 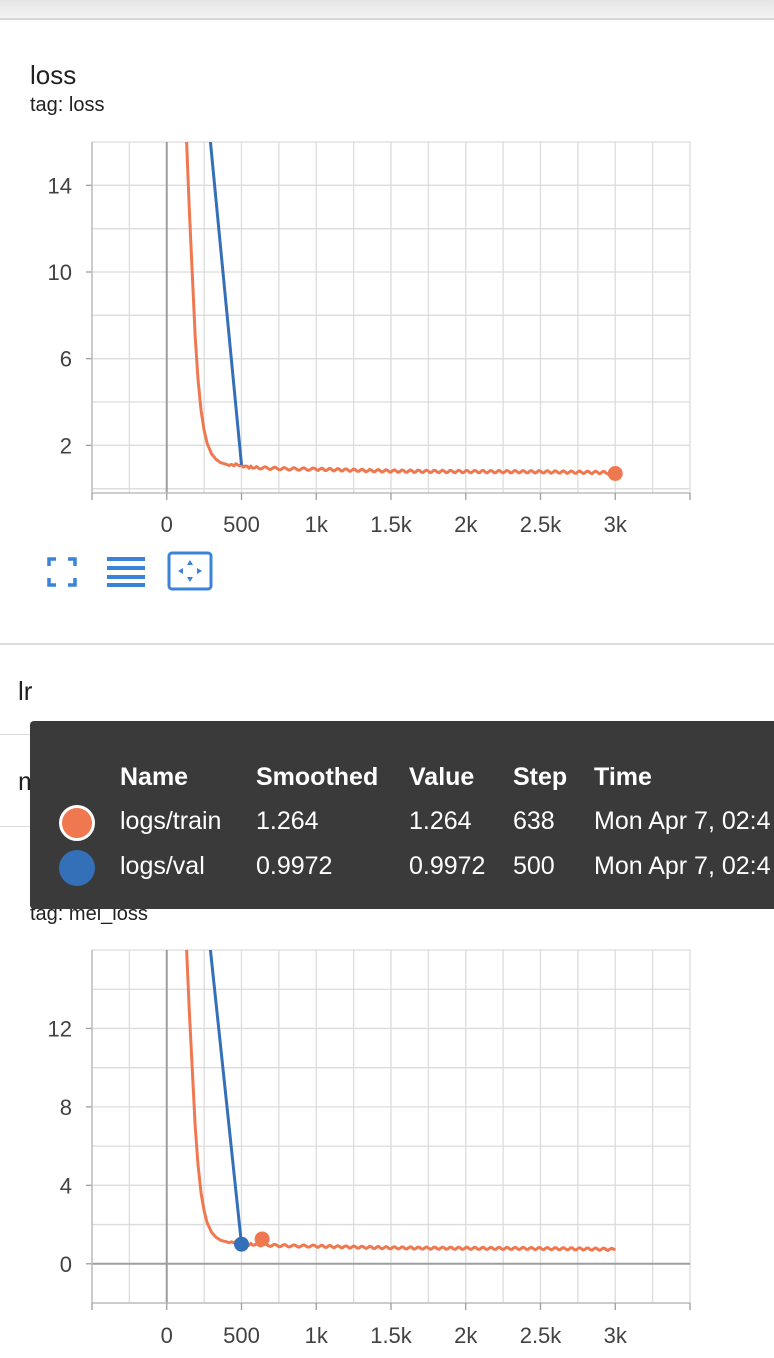 What do you see at coordinates (67, 105) in the screenshot?
I see `card-tag-loss: tag: loss` at bounding box center [67, 105].